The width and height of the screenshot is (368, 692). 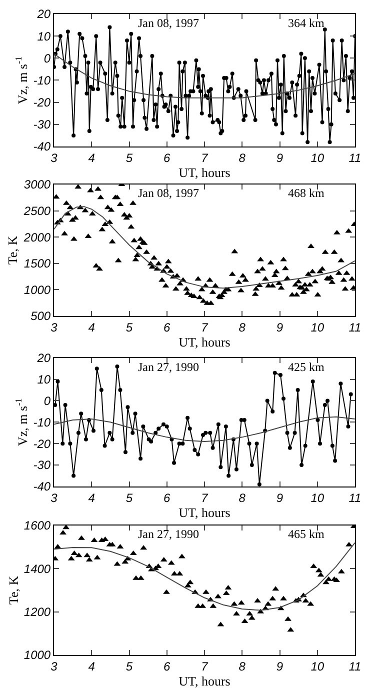 I want to click on y-tick-label: 1200, so click(x=37, y=612).